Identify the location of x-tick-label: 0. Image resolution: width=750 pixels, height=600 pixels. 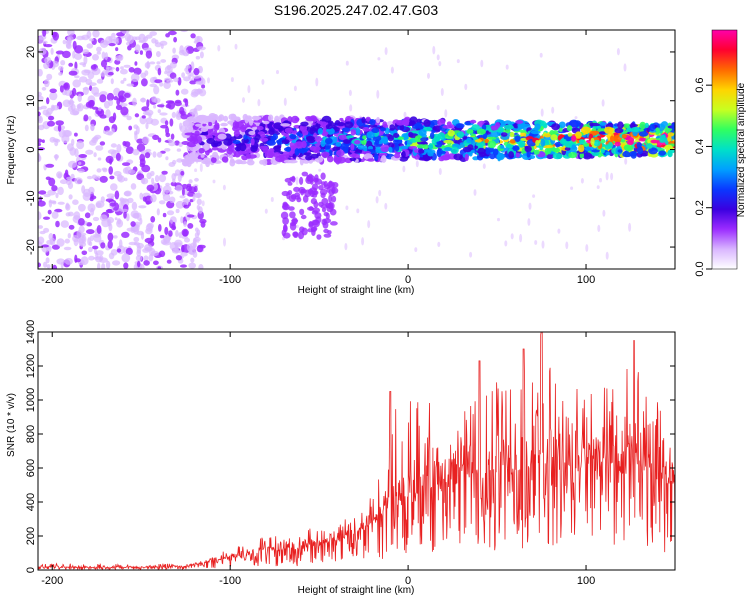
(408, 581).